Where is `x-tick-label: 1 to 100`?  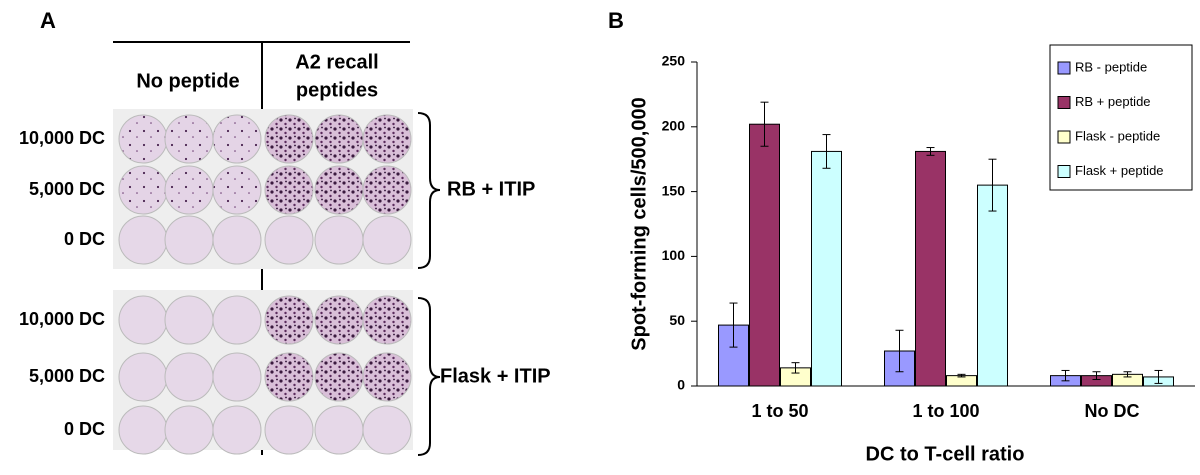 x-tick-label: 1 to 100 is located at coordinates (945, 411).